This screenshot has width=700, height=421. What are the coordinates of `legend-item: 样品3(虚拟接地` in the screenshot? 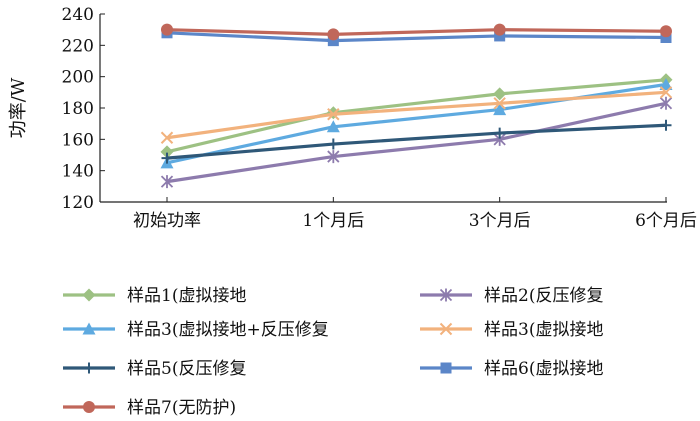 It's located at (511, 330).